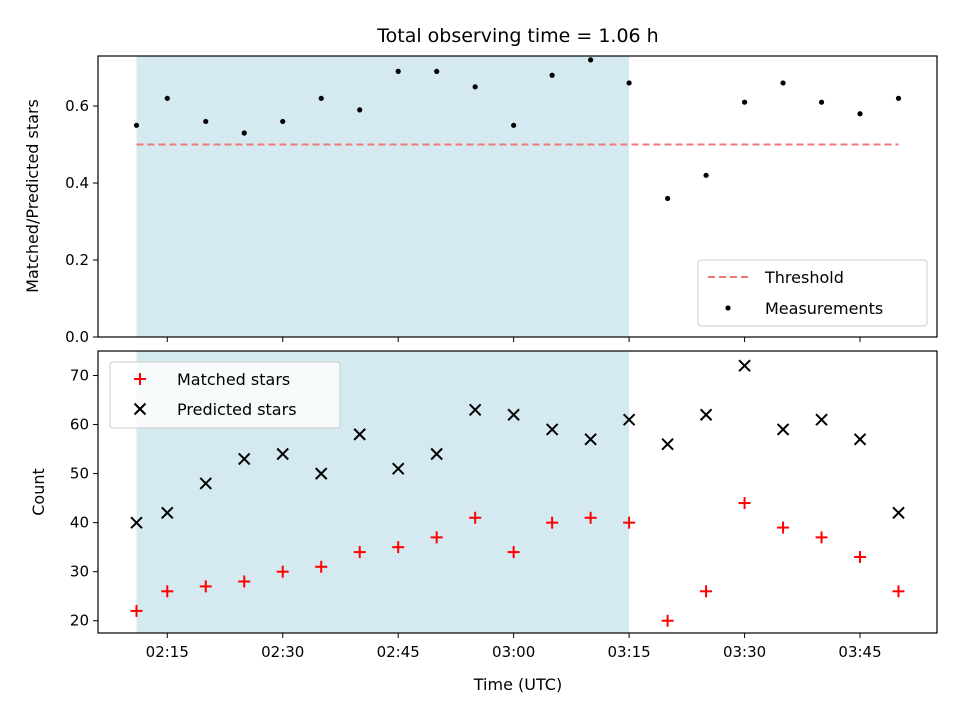  What do you see at coordinates (79, 572) in the screenshot?
I see `y-tick-label: 30` at bounding box center [79, 572].